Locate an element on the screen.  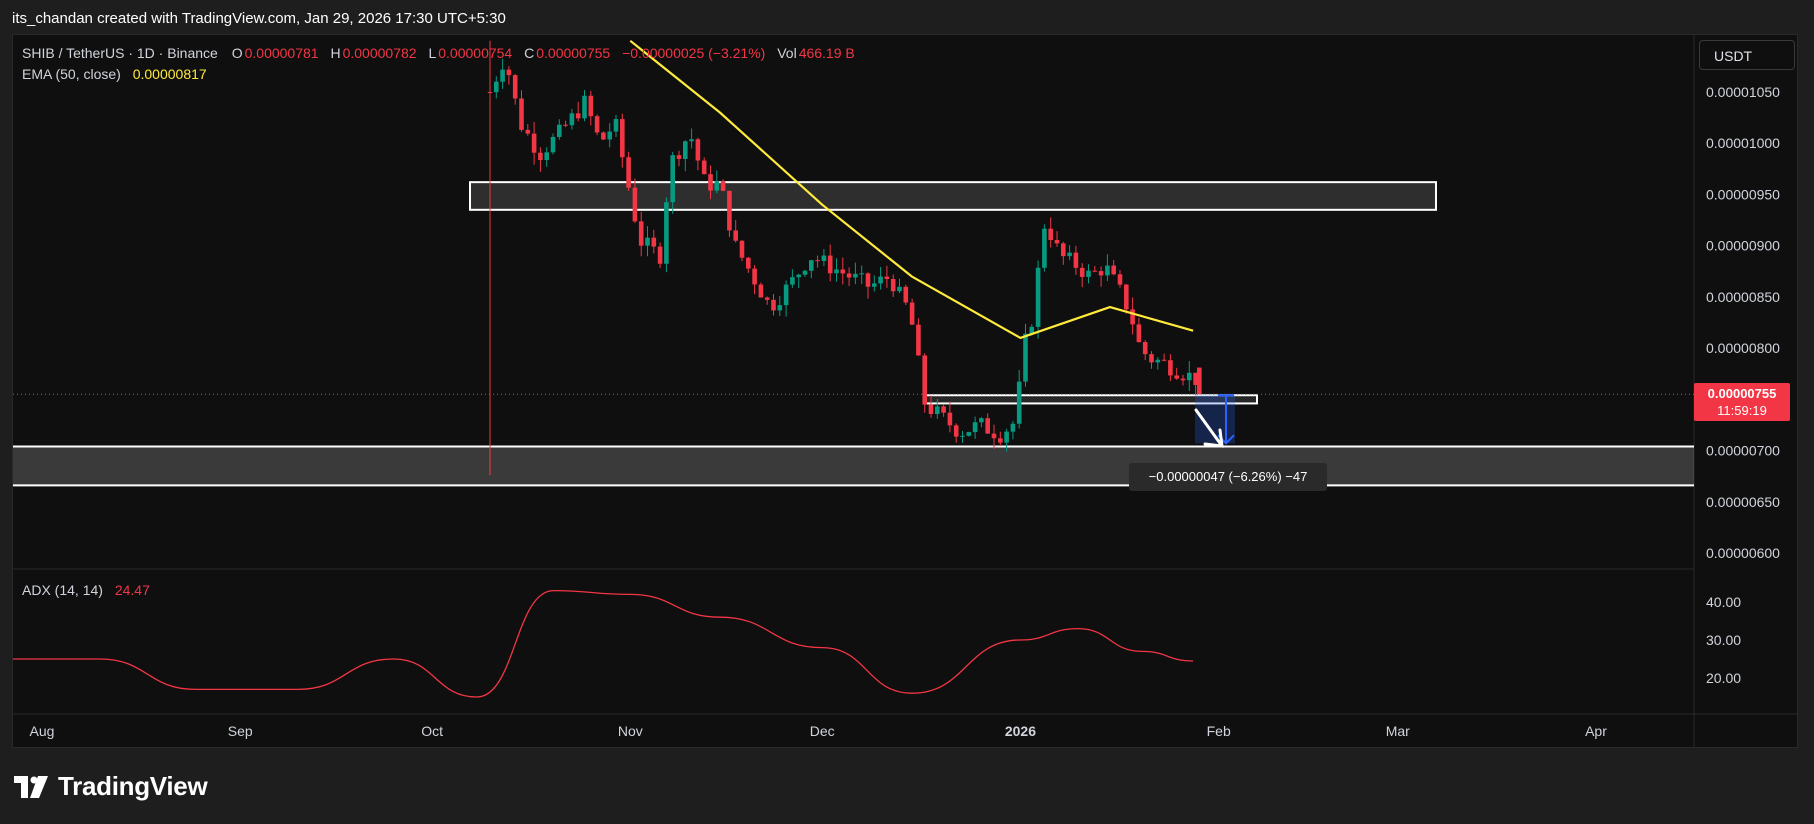
price-tick-label: 0.00000600 is located at coordinates (1743, 553).